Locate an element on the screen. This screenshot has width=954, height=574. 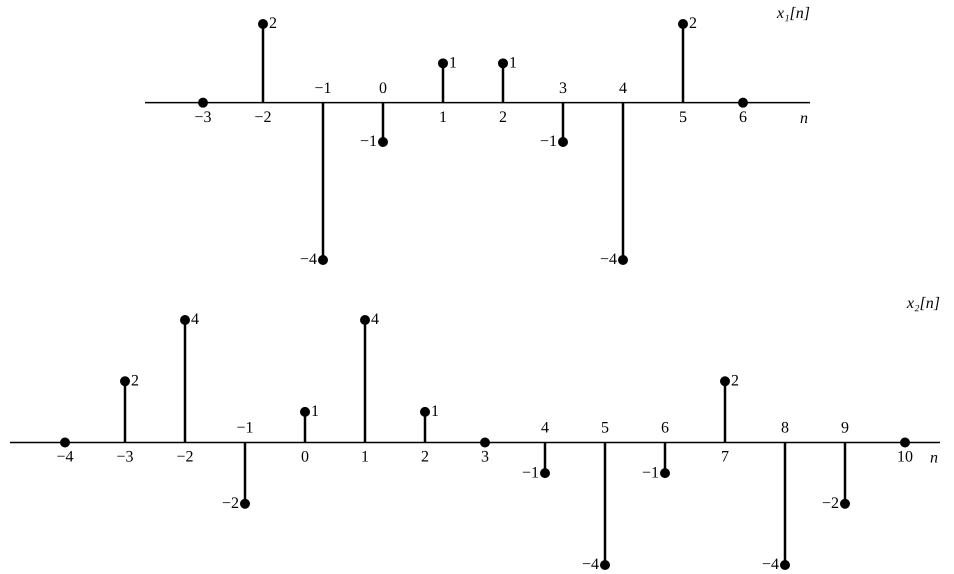
x-tick-label: 10 is located at coordinates (905, 457).